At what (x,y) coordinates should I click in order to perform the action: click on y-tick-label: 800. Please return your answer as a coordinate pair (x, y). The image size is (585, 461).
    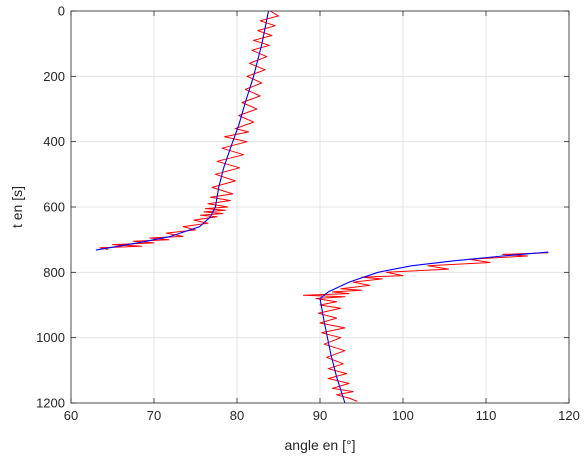
    Looking at the image, I should click on (54, 272).